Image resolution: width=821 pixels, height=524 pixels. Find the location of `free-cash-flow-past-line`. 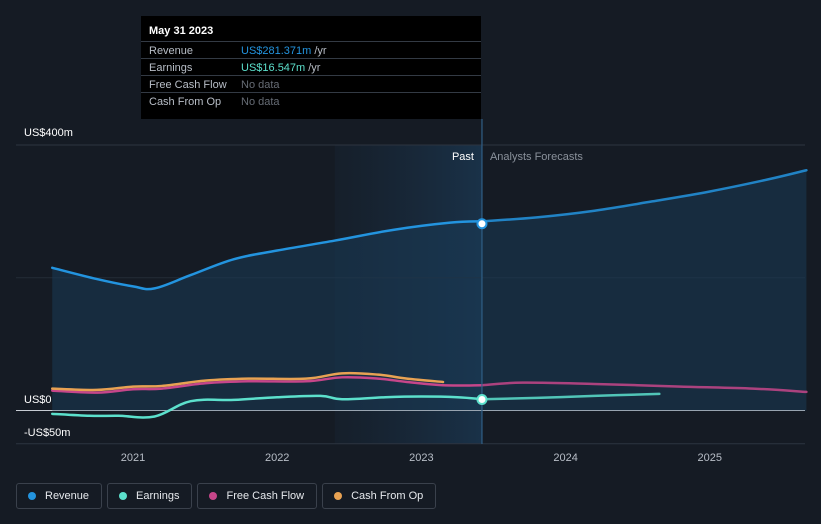

free-cash-flow-past-line is located at coordinates (267, 384).